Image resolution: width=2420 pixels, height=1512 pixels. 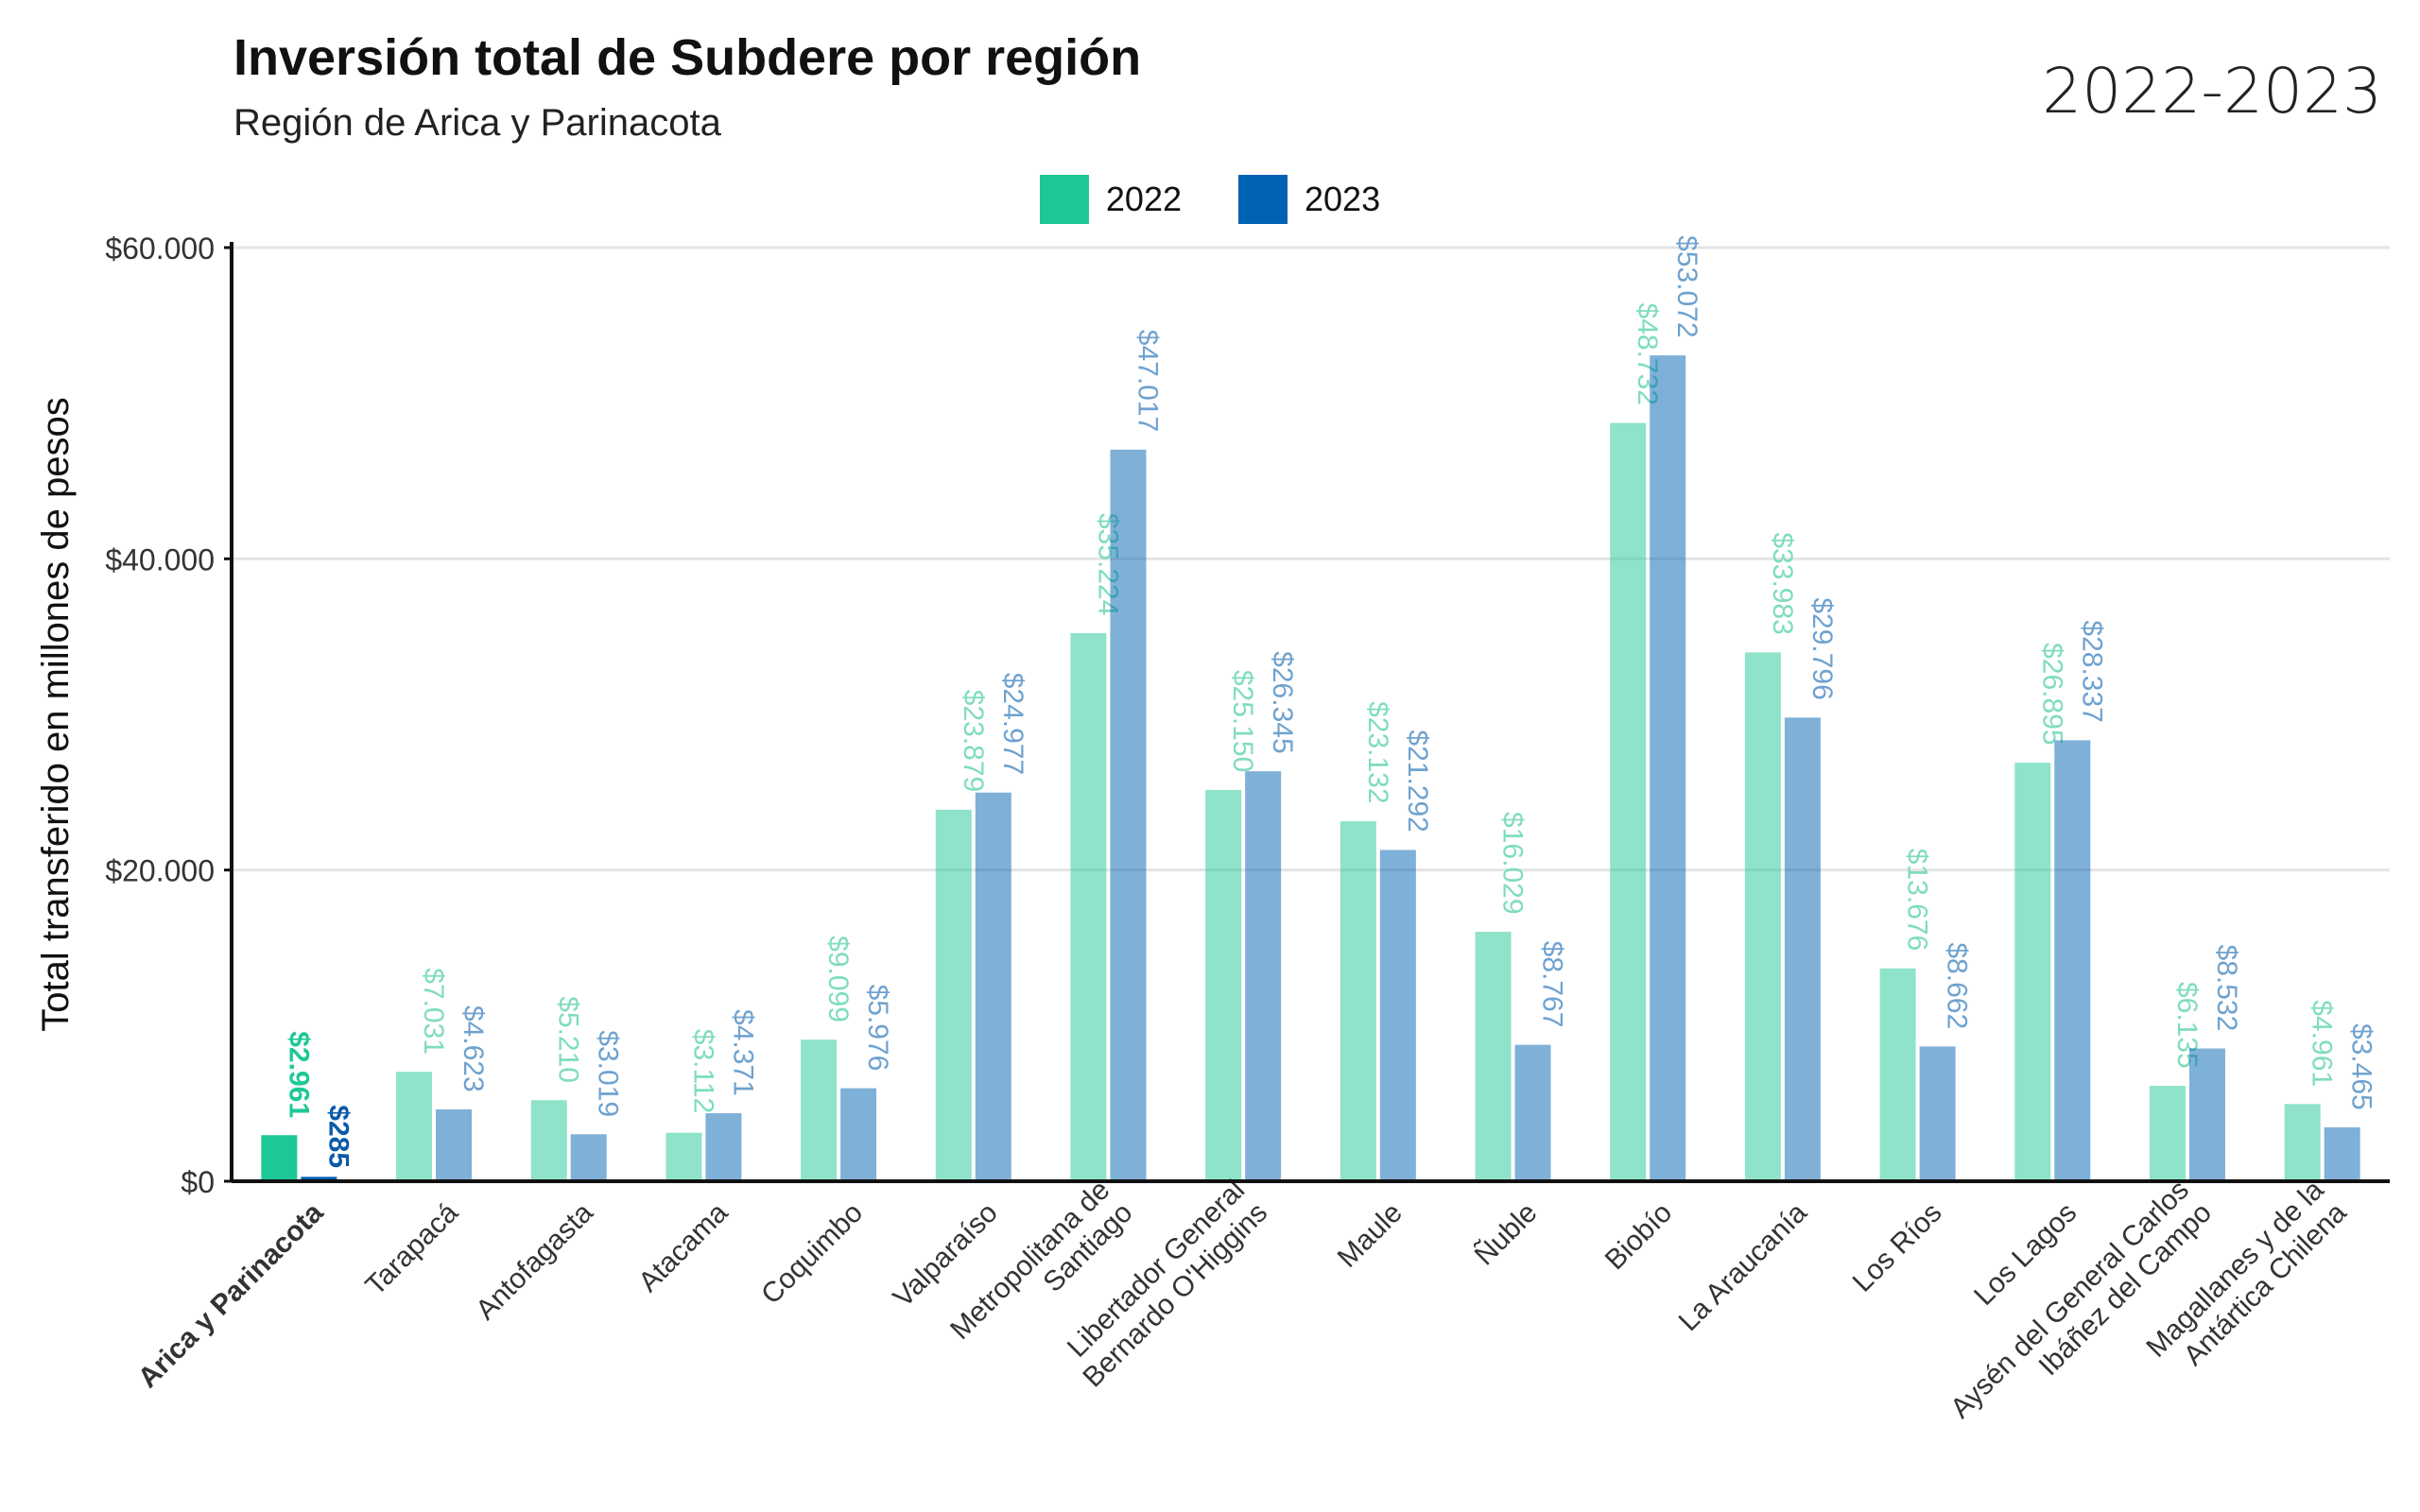 What do you see at coordinates (160, 559) in the screenshot?
I see `y-tick-label: $40.000` at bounding box center [160, 559].